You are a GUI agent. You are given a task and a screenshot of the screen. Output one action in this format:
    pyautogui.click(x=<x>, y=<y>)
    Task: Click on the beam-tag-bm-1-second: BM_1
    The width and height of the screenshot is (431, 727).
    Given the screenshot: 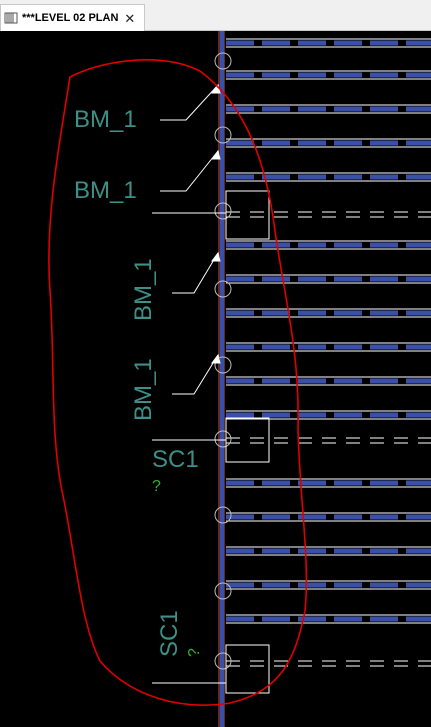 What is the action you would take?
    pyautogui.click(x=105, y=190)
    